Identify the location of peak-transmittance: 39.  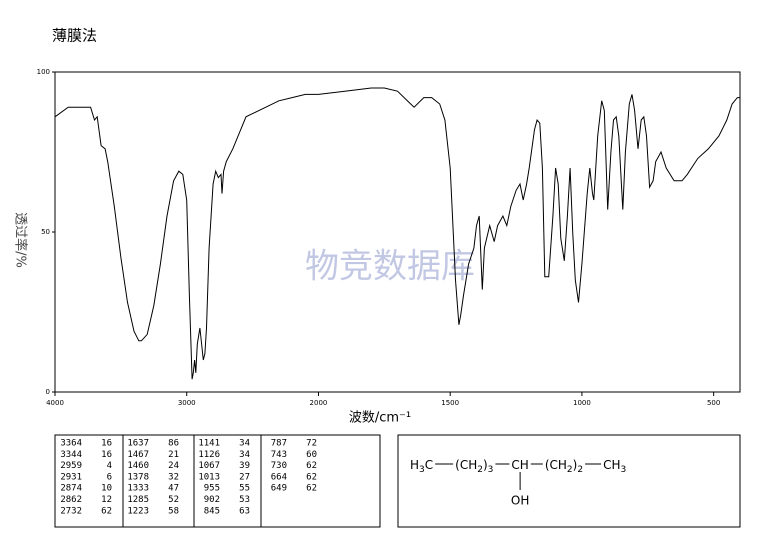
(244, 466).